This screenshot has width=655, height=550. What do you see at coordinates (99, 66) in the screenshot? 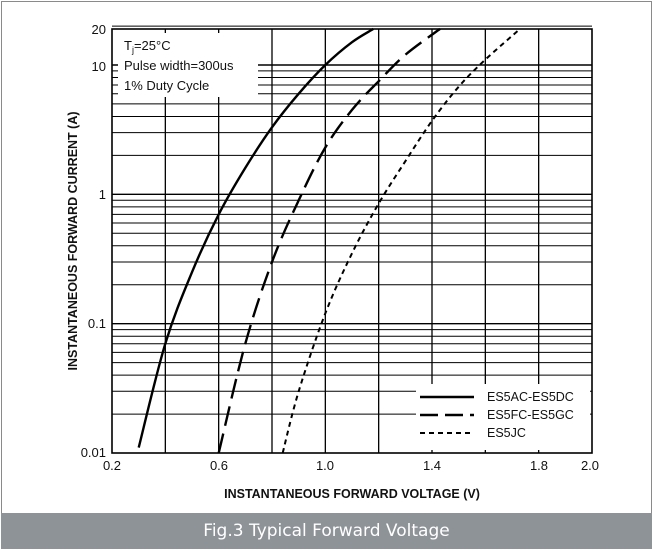
I see `y-tick-label-10: 10` at bounding box center [99, 66].